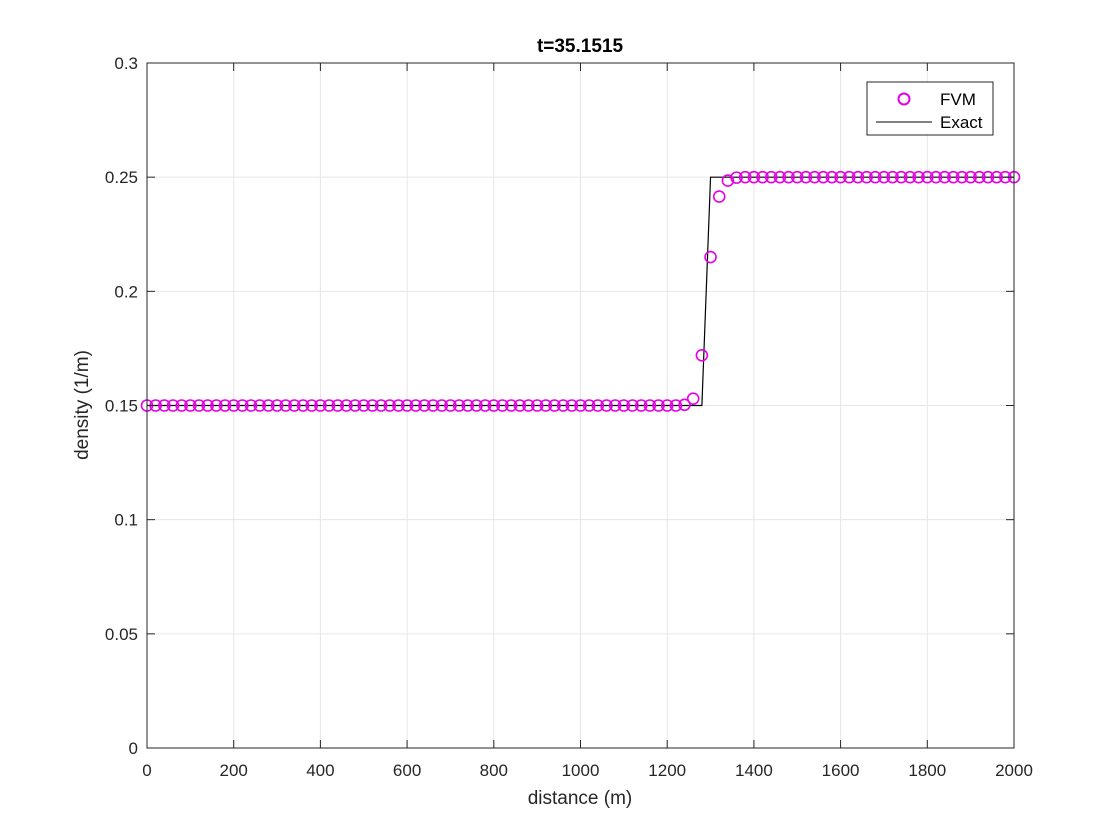  What do you see at coordinates (587, 770) in the screenshot?
I see `x-tick-labels: 0 200 400 600 800 1000 1200 1400 1600 1800 2000` at bounding box center [587, 770].